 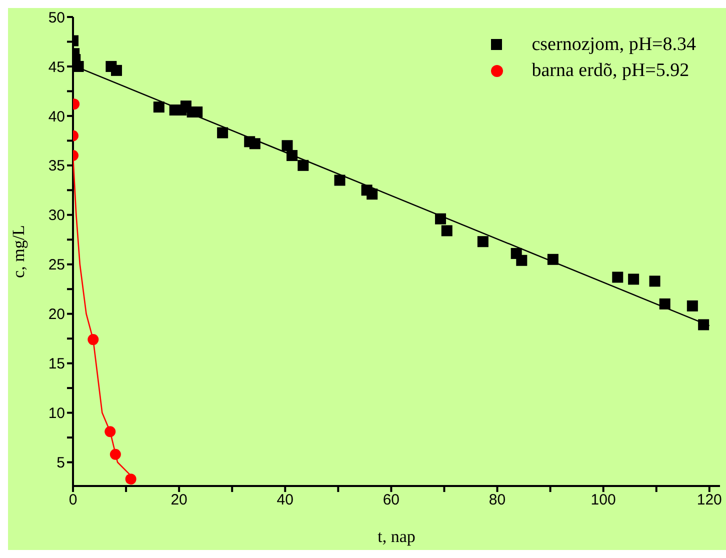 What do you see at coordinates (56, 364) in the screenshot?
I see `y-tick-label: 15` at bounding box center [56, 364].